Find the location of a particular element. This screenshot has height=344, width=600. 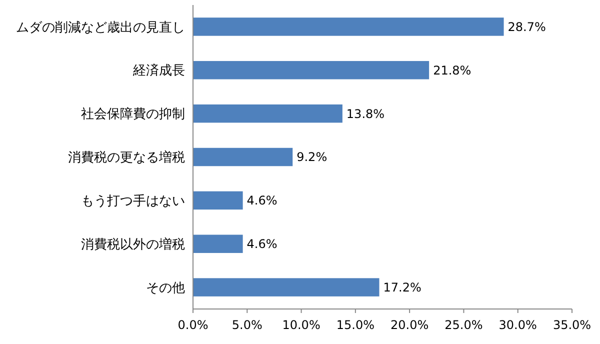

x-tick-label: 10.0% is located at coordinates (301, 325).